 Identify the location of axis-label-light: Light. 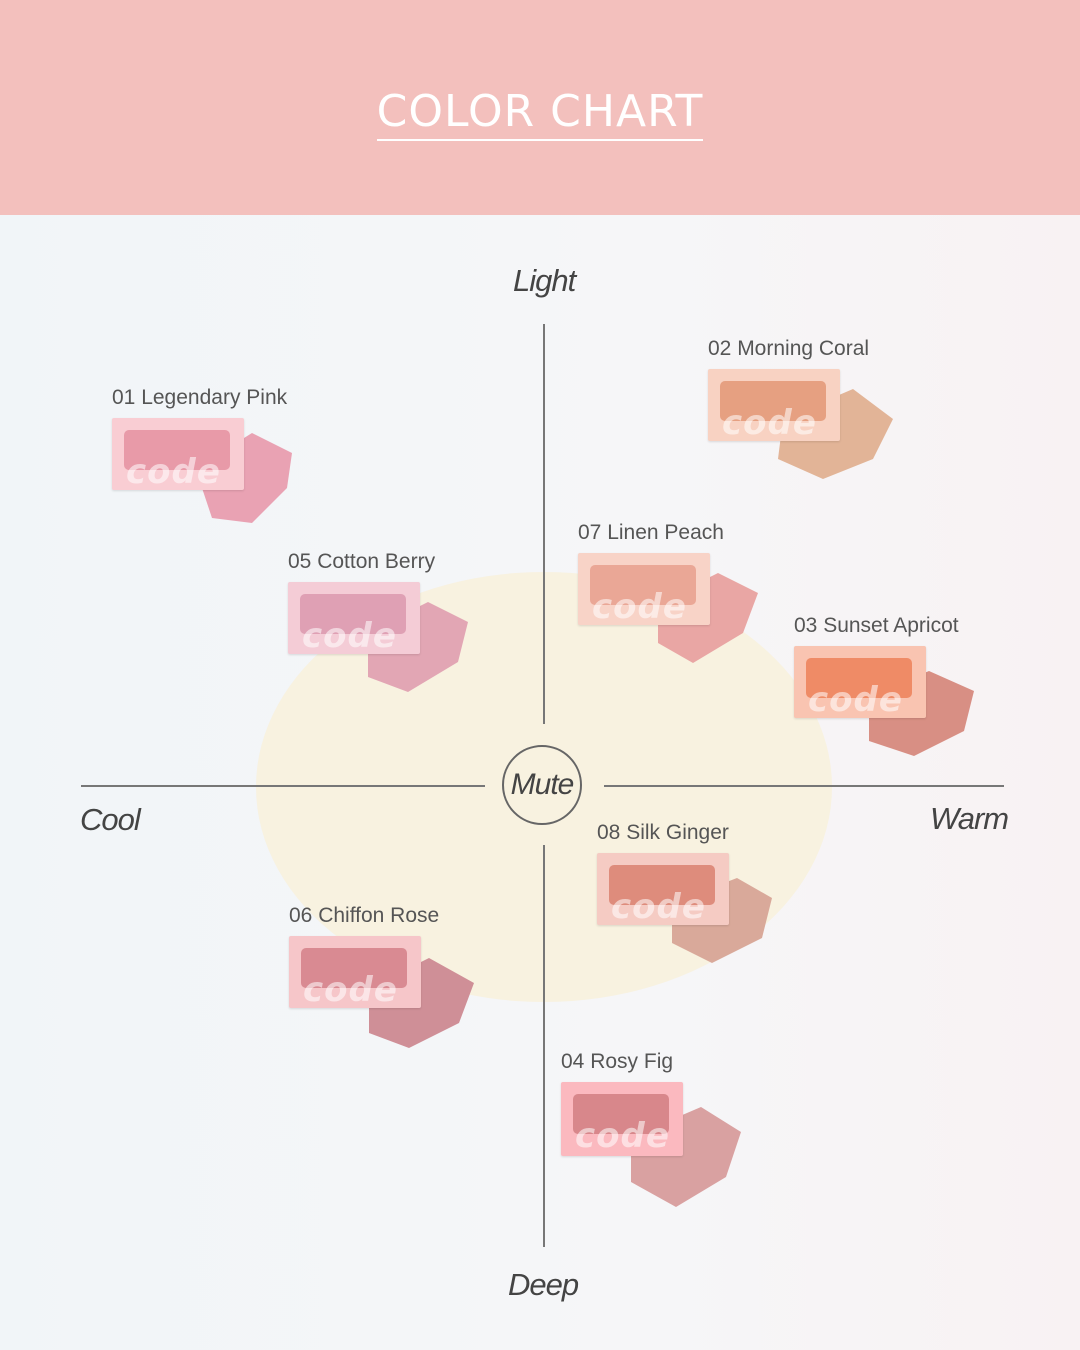
(544, 280).